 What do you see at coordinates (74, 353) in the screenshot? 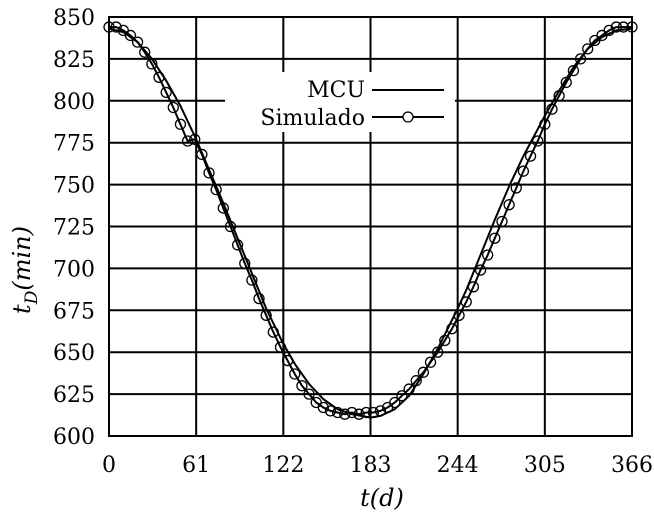
I see `y-tick-label: 650` at bounding box center [74, 353].